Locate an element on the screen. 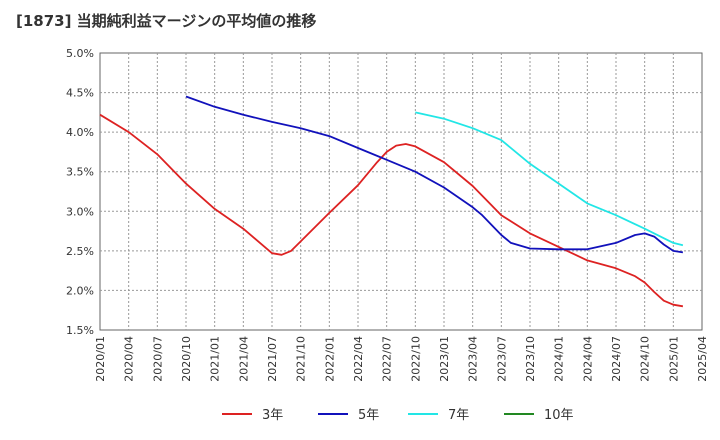 This screenshot has height=440, width=720. x-tick-label: 2023/10 is located at coordinates (530, 359).